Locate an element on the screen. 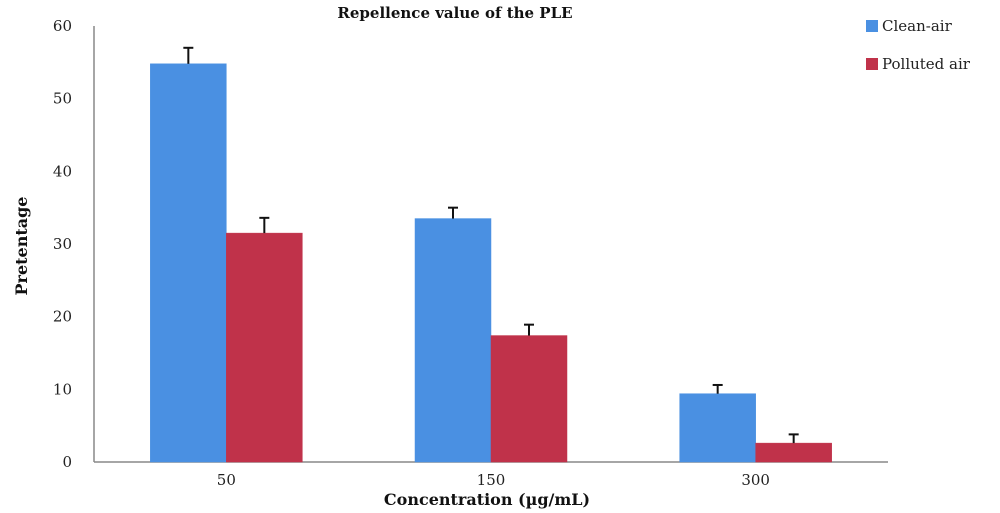 This screenshot has height=513, width=1000. y-tick-label: 20 is located at coordinates (62, 317).